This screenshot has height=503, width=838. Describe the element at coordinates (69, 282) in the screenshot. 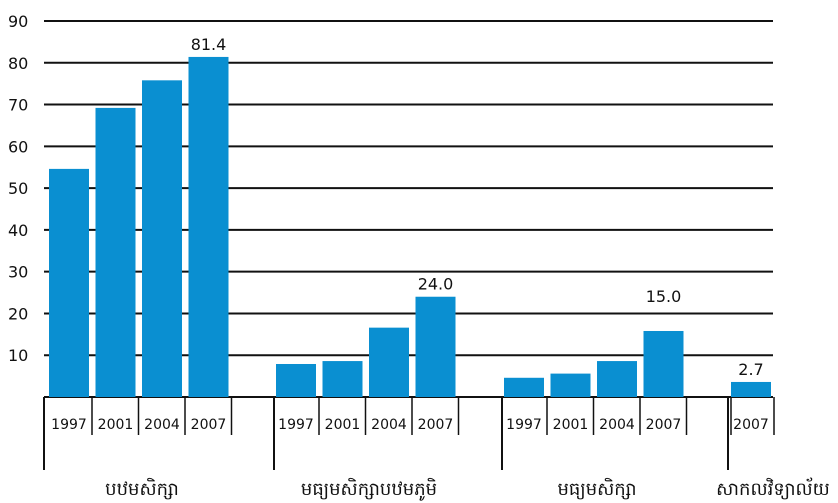

I see `bar-0-1997` at that location.